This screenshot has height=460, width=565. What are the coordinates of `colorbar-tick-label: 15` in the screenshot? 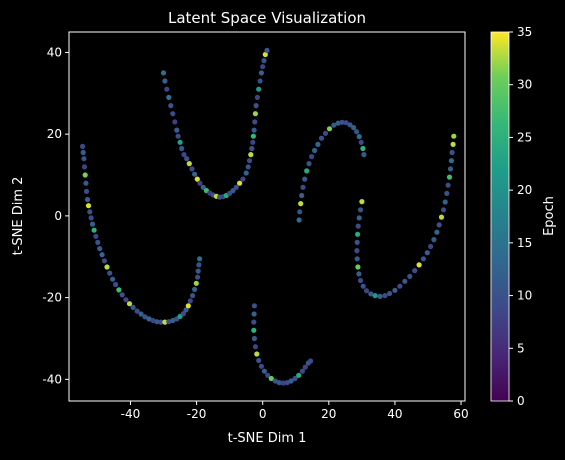 It's located at (524, 243).